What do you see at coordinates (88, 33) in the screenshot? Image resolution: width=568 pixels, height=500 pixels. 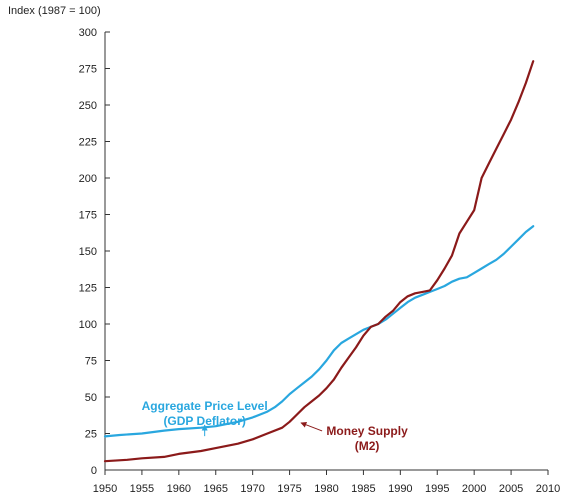 I see `y-tick-label: 300` at bounding box center [88, 33].